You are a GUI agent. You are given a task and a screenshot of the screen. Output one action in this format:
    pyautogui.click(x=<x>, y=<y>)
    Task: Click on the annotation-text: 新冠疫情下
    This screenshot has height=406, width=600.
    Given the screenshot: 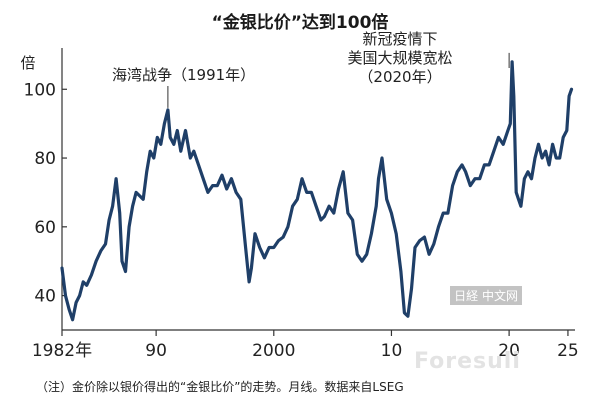 What is the action you would take?
    pyautogui.click(x=399, y=39)
    